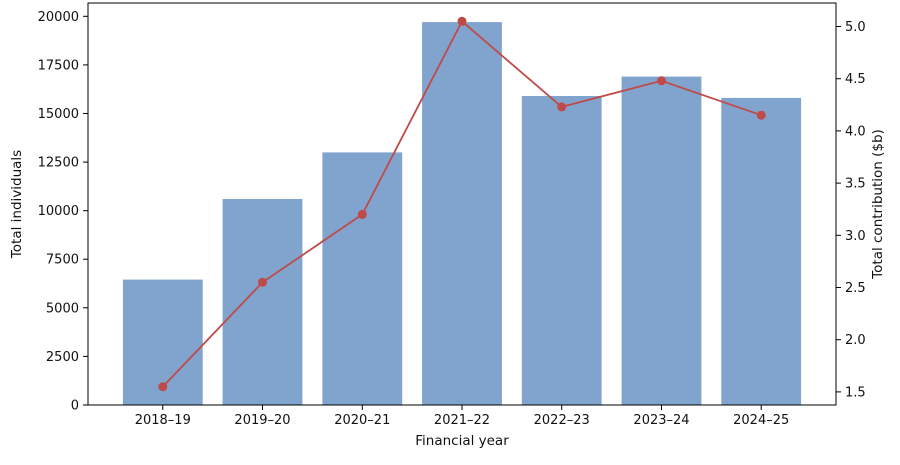 The width and height of the screenshot is (900, 465). Describe the element at coordinates (262, 420) in the screenshot. I see `x-tick-label: 2019–20` at that location.